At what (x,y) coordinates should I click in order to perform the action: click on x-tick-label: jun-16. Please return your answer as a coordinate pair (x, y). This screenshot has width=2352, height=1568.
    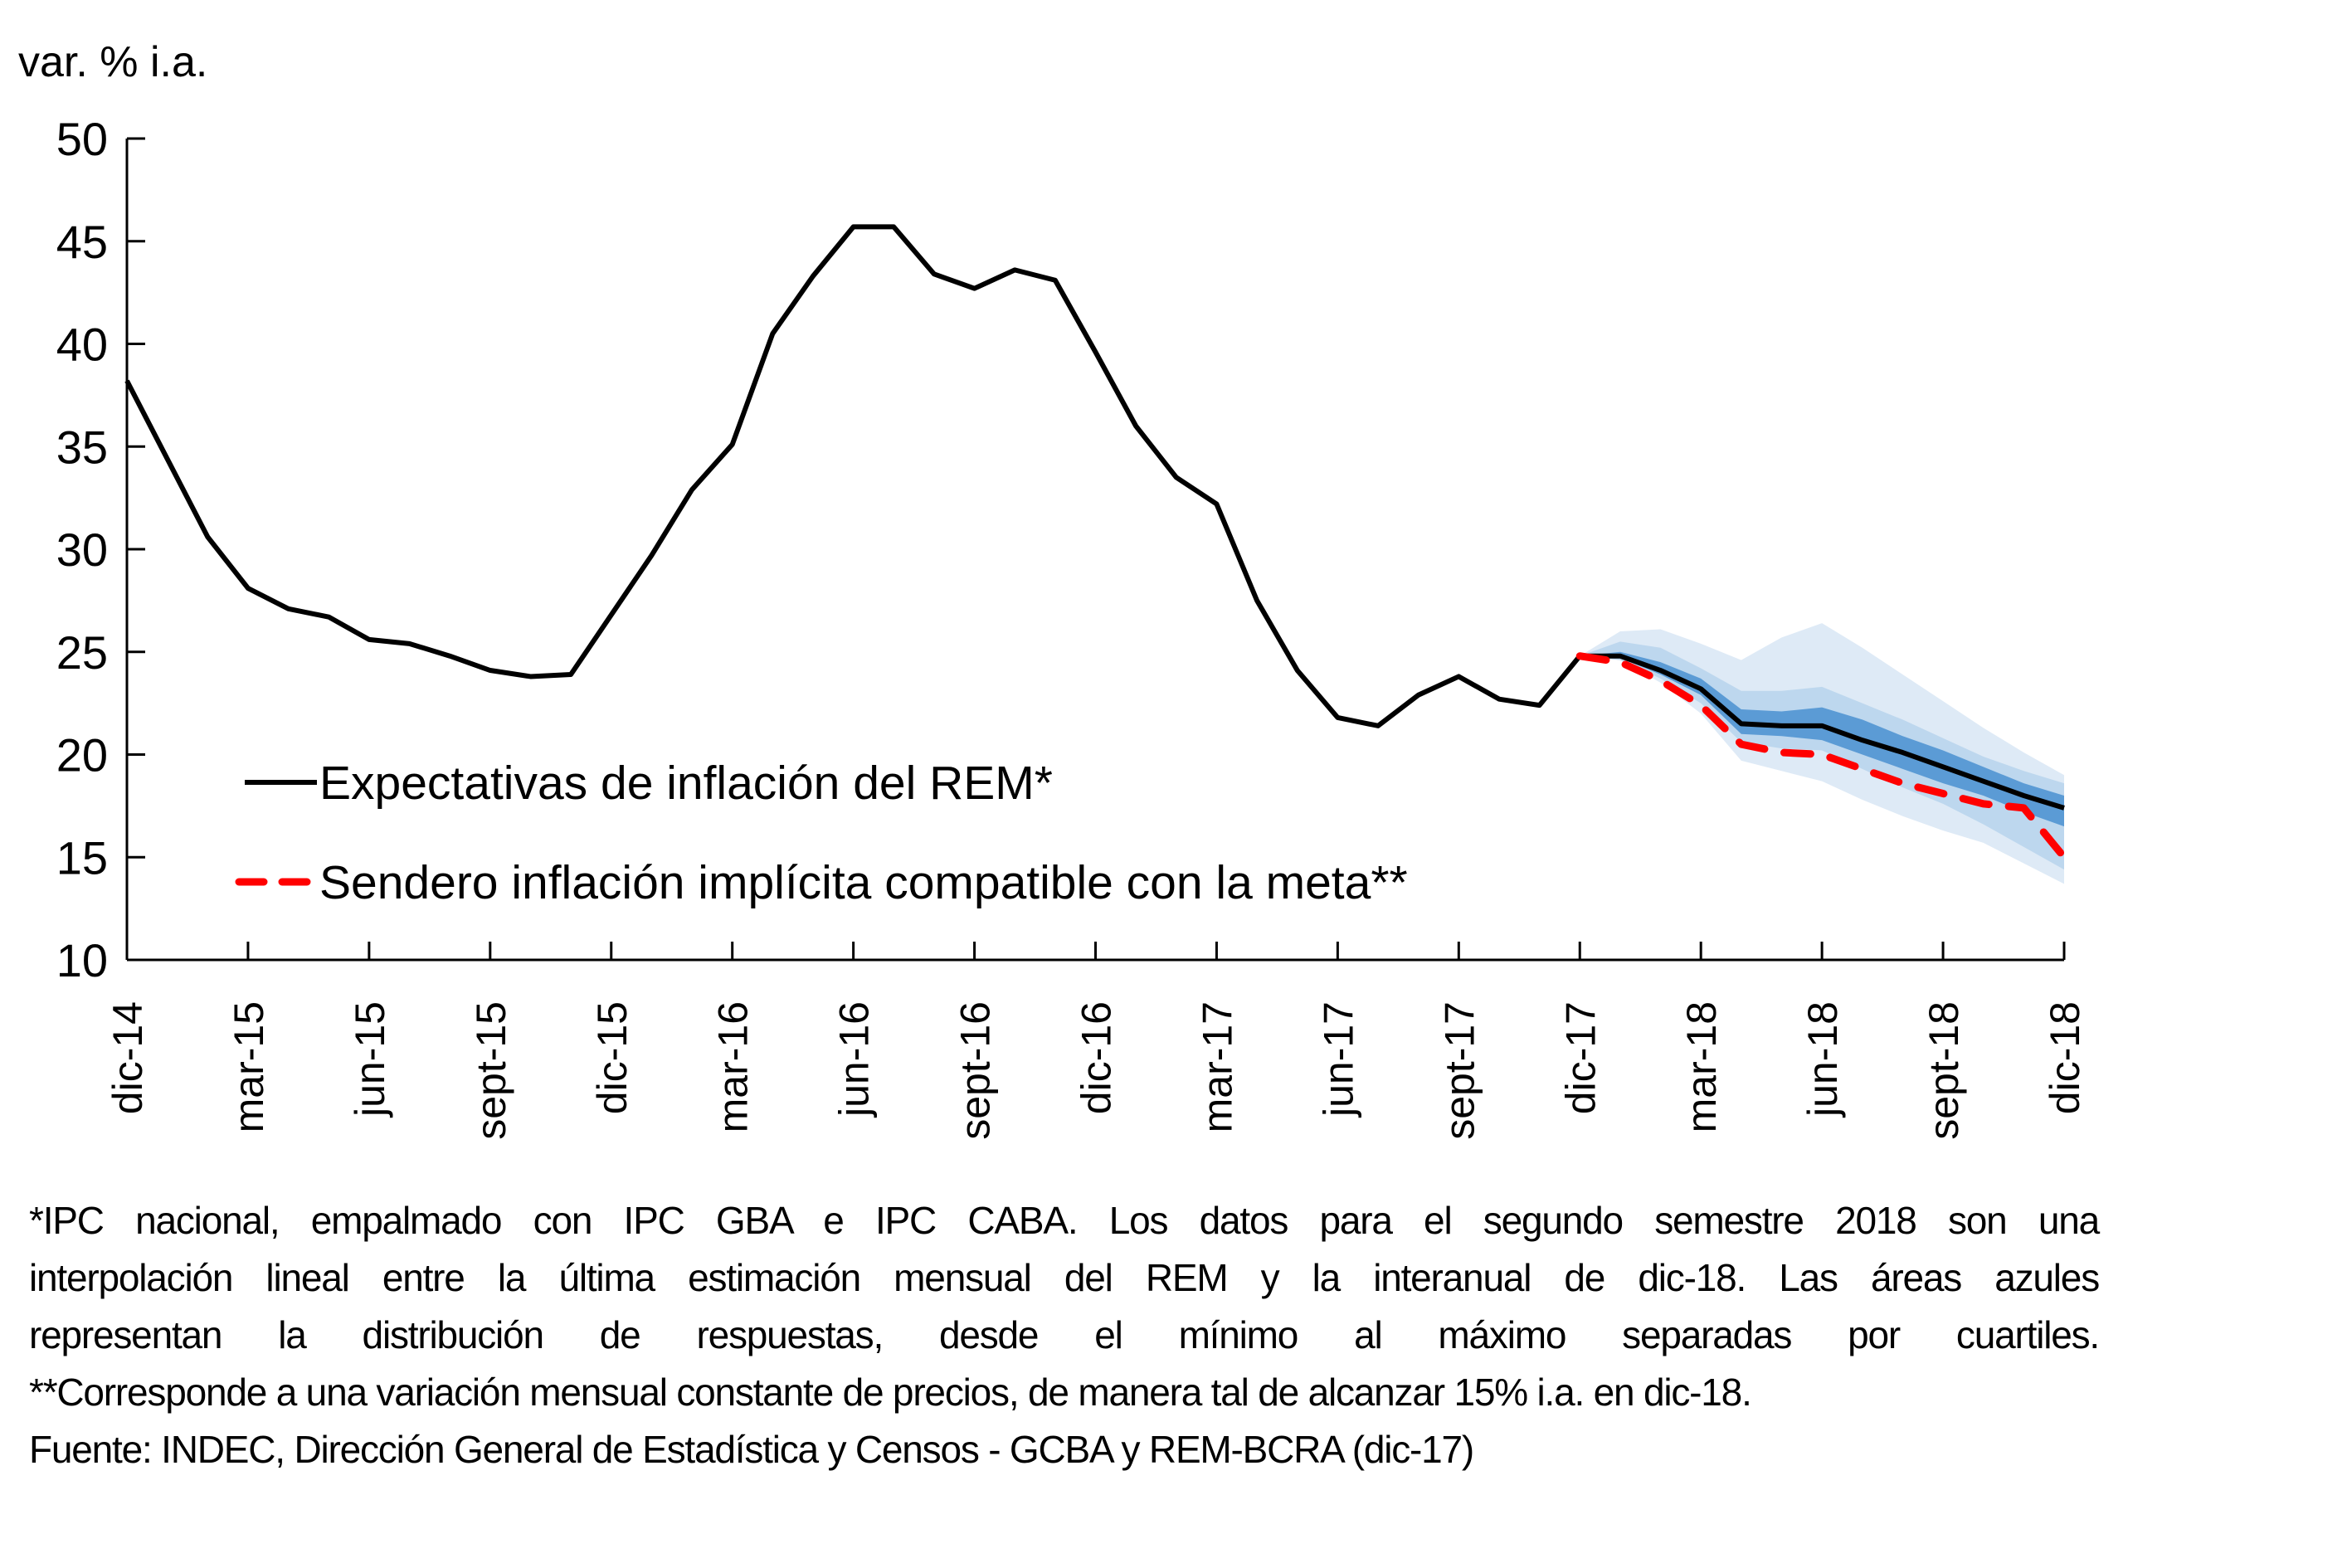
    Looking at the image, I should click on (854, 1059).